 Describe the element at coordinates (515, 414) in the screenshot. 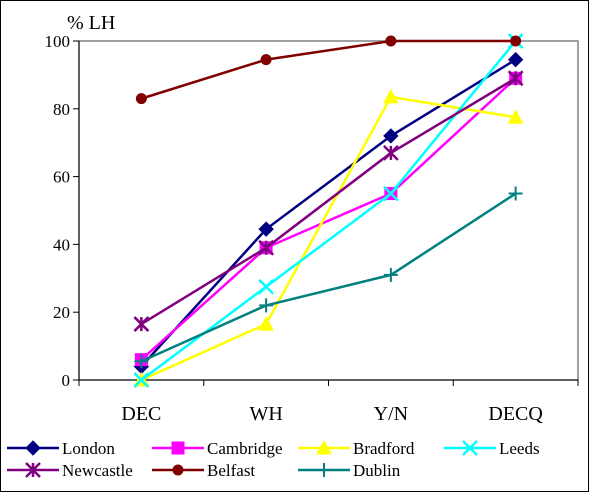

I see `x-tick-label: DECQ` at that location.